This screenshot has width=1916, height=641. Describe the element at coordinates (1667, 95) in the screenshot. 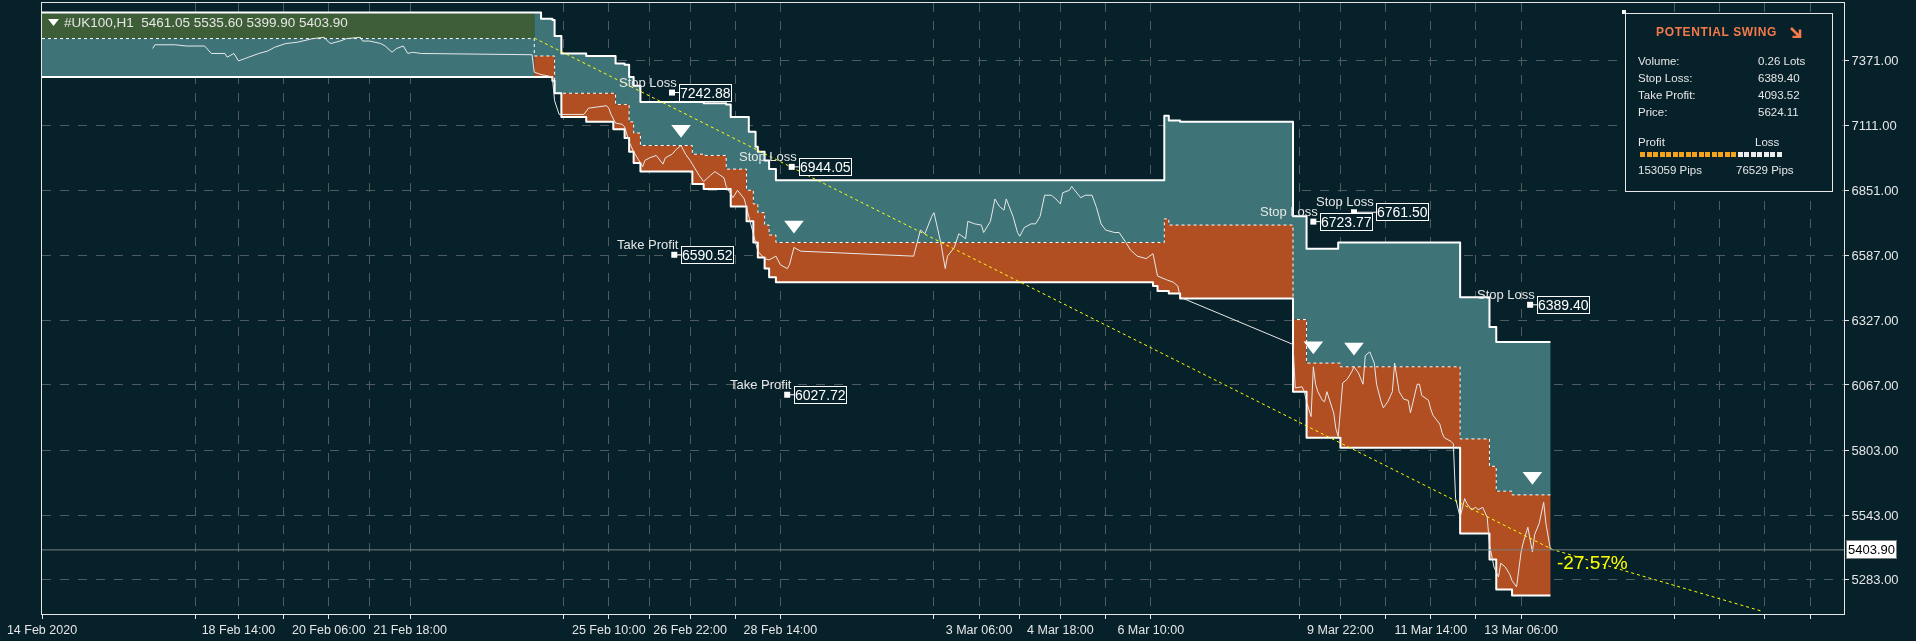

I see `annotation: Take Profit:` at that location.